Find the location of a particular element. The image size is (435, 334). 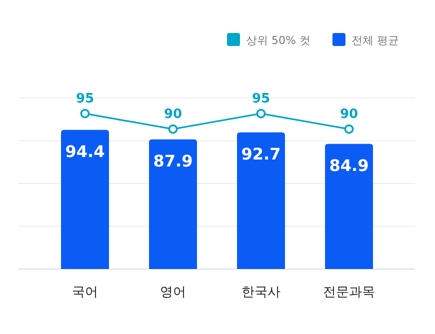

data-label: 94.4 is located at coordinates (85, 151).